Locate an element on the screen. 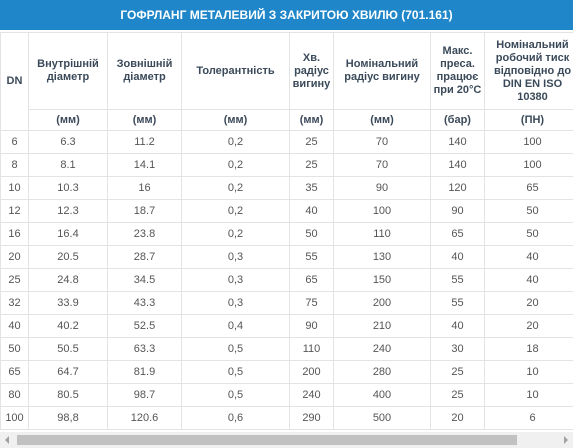 Image resolution: width=573 pixels, height=448 pixels. data-row: 12 12.3 18.7 0,2 40 100 90 50 is located at coordinates (286, 211).